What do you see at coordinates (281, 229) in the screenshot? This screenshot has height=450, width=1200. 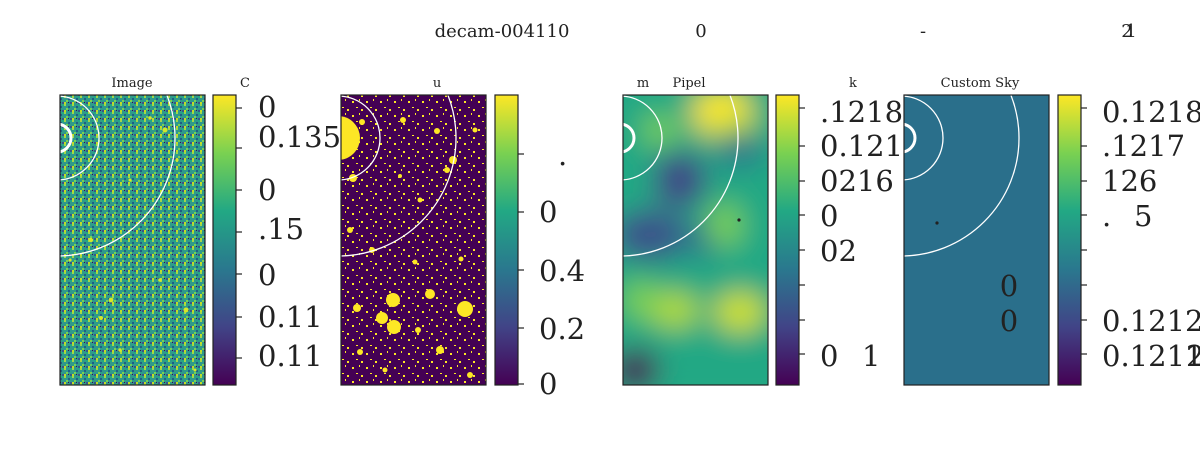 I see `colorbar-tick-label: .15` at bounding box center [281, 229].